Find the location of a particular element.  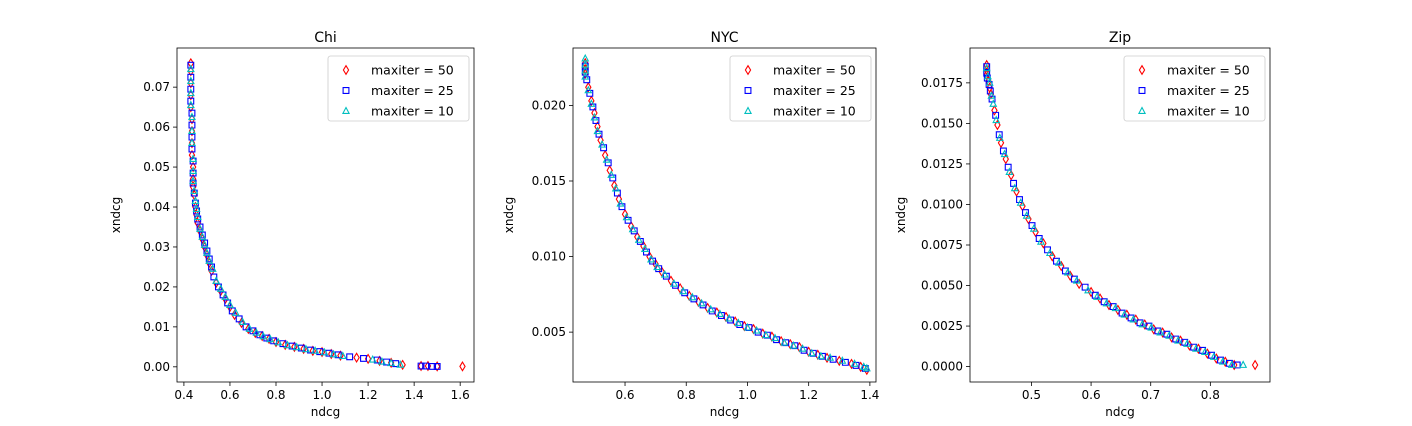

legend-frame is located at coordinates (1194, 88).